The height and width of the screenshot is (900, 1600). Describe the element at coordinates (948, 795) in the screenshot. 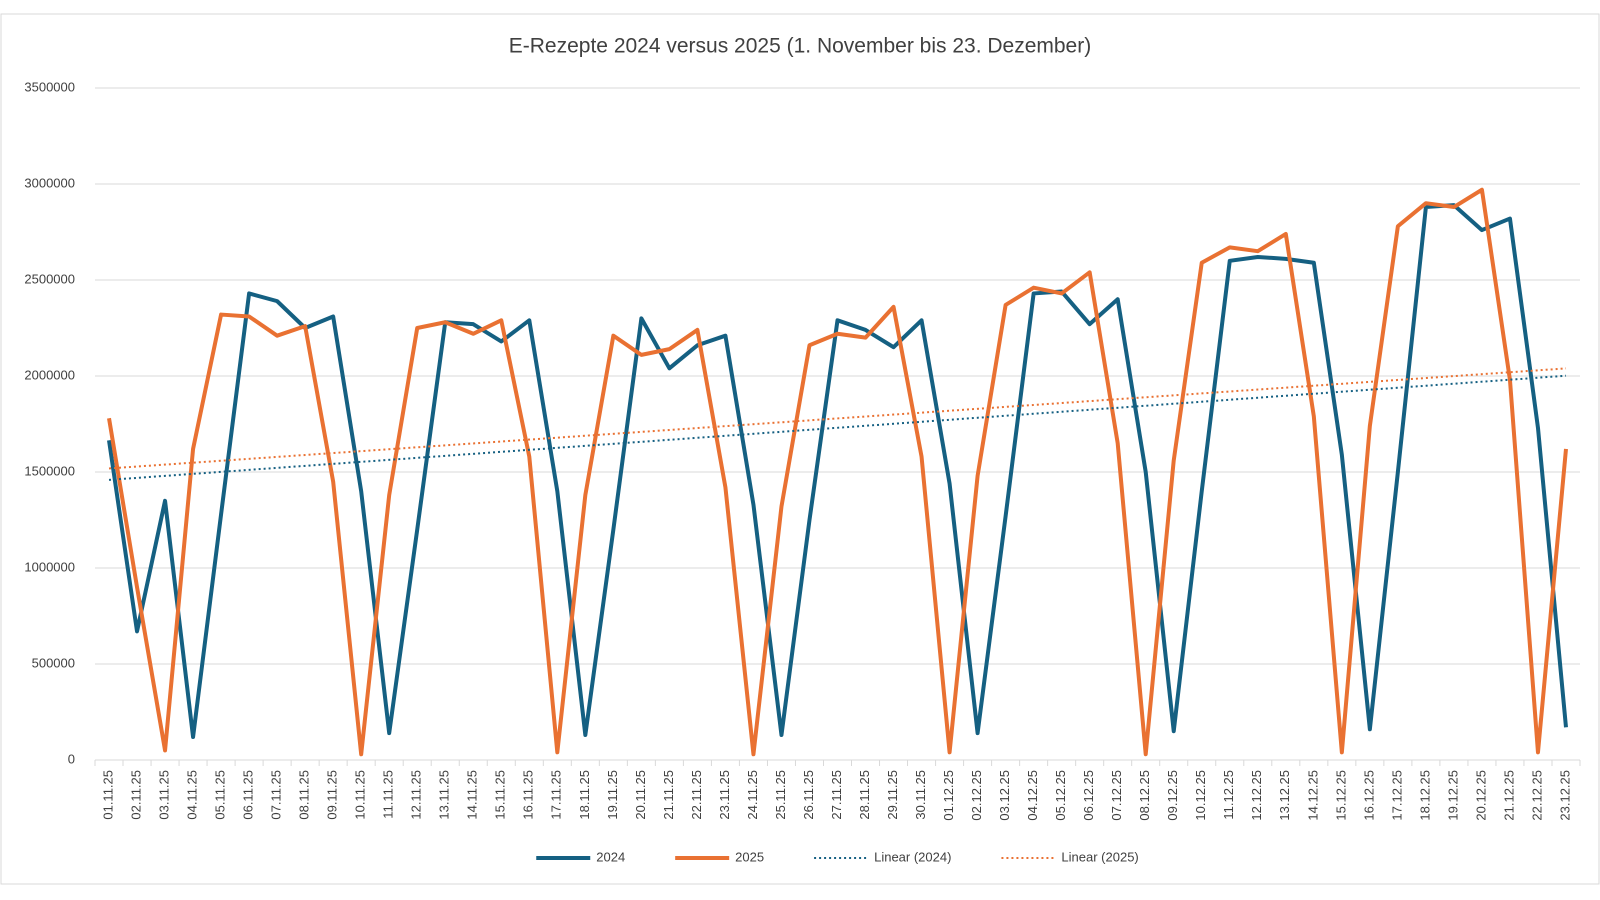

I see `x-tick-label: 01.12.25` at that location.